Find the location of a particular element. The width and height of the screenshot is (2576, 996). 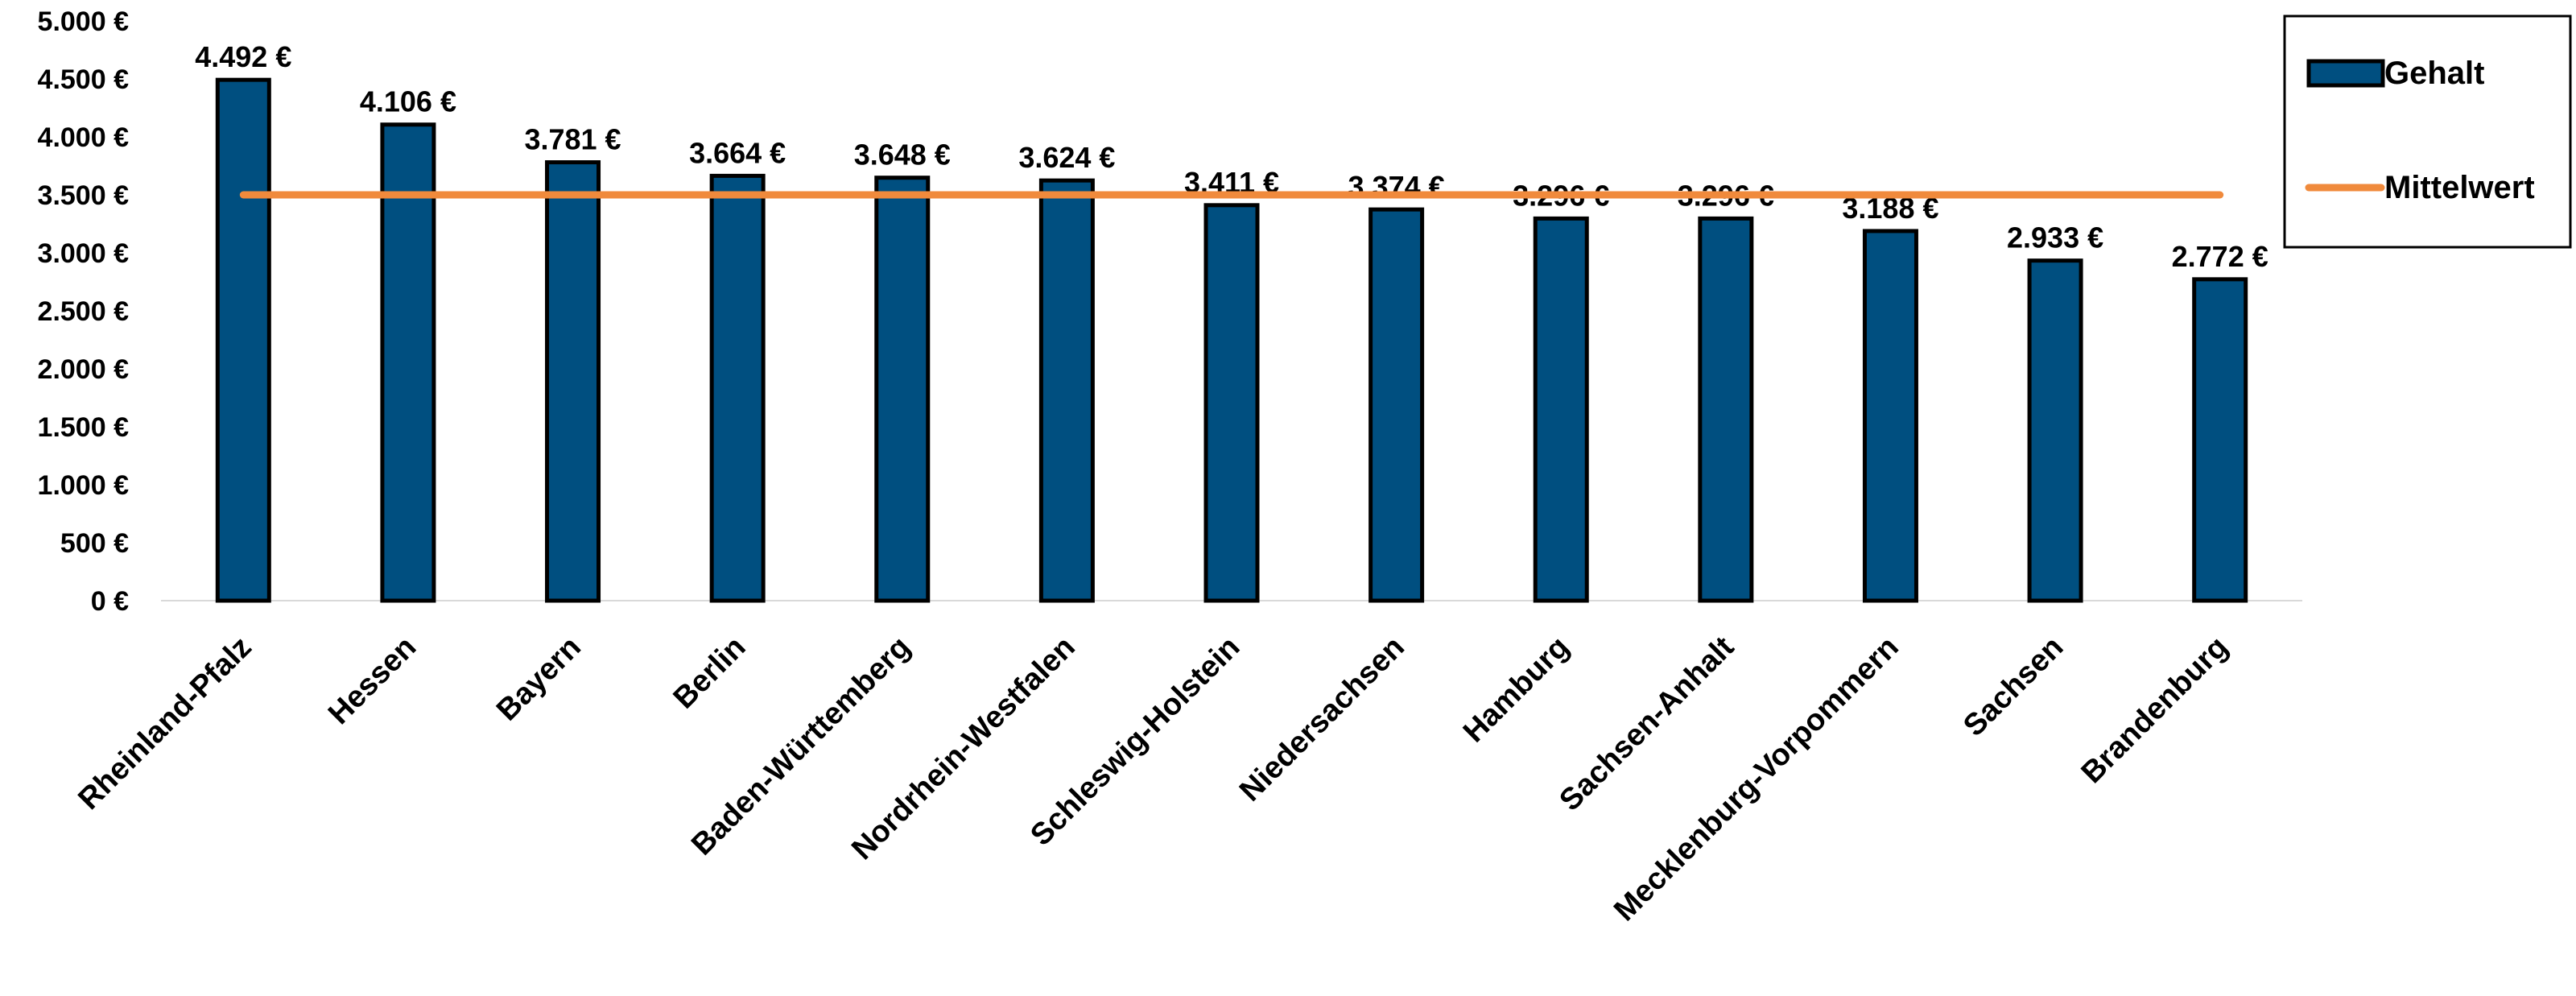

legend-label-mittelwert: Mittelwert is located at coordinates (2459, 187).